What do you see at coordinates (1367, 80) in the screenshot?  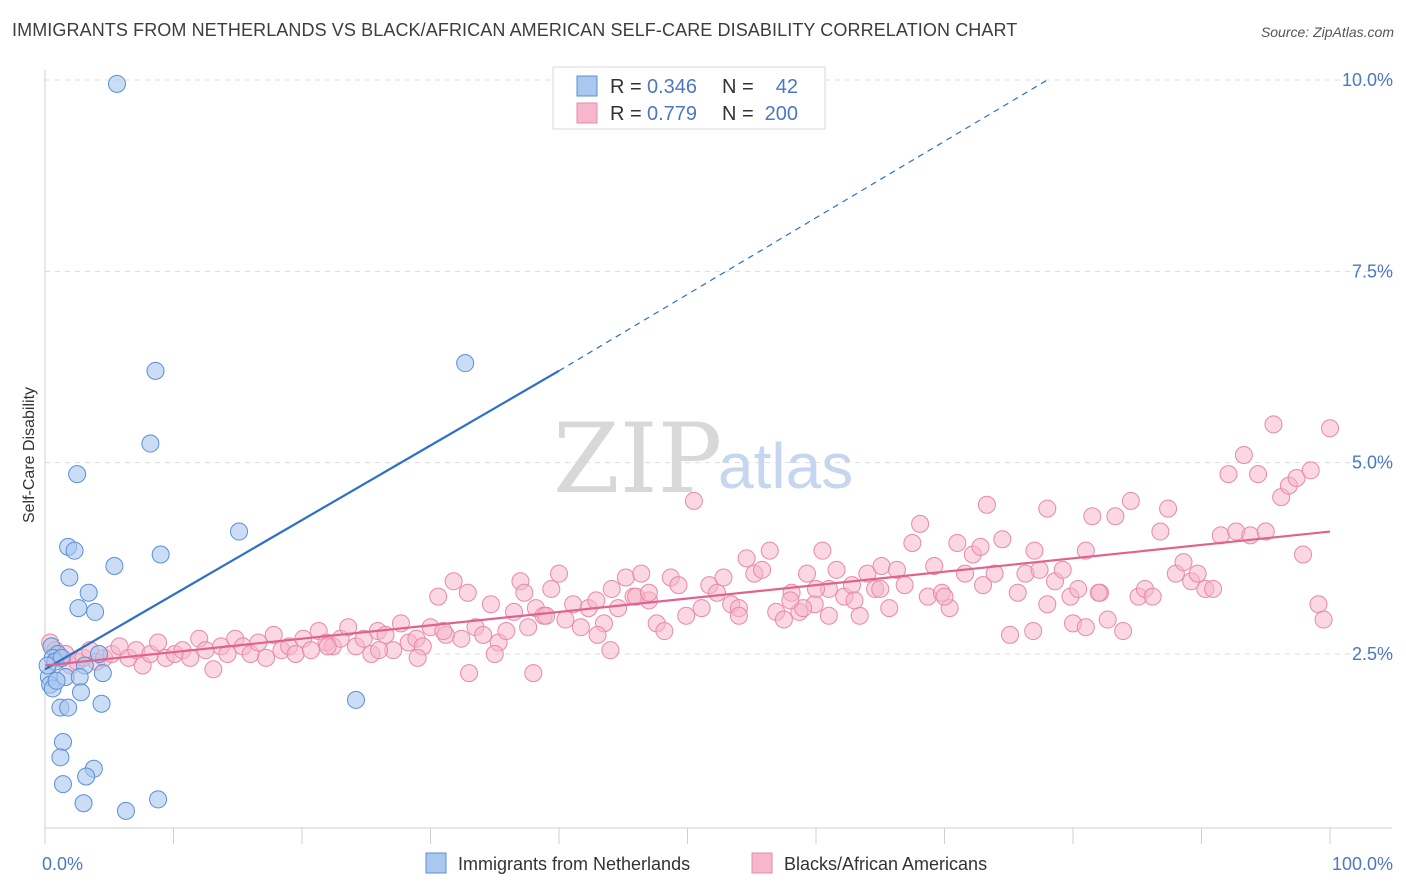 I see `y-tick-label: 10.0%` at bounding box center [1367, 80].